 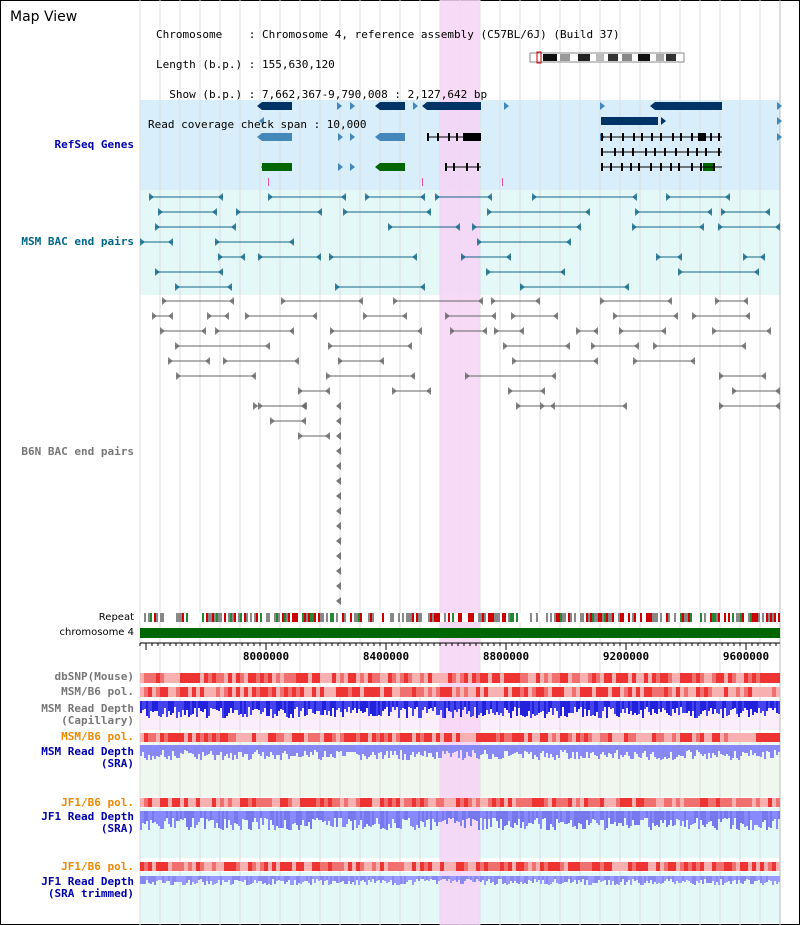 What do you see at coordinates (97, 802) in the screenshot?
I see `track-label-jf1-pol: JF1/B6 pol.` at bounding box center [97, 802].